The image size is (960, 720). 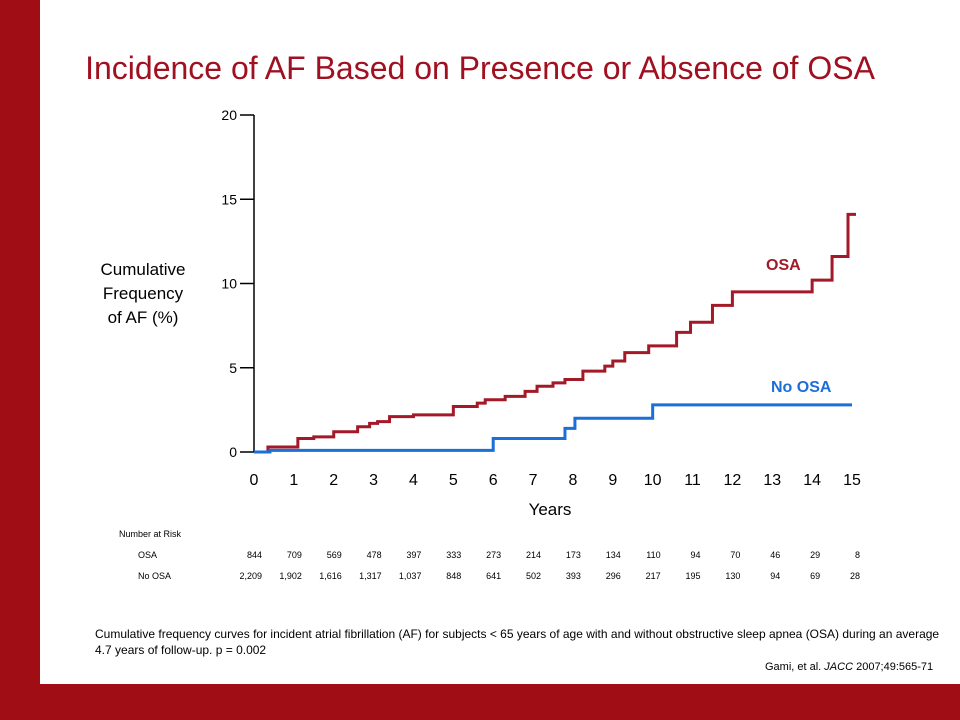 I want to click on risk-cell: 46, so click(x=775, y=555).